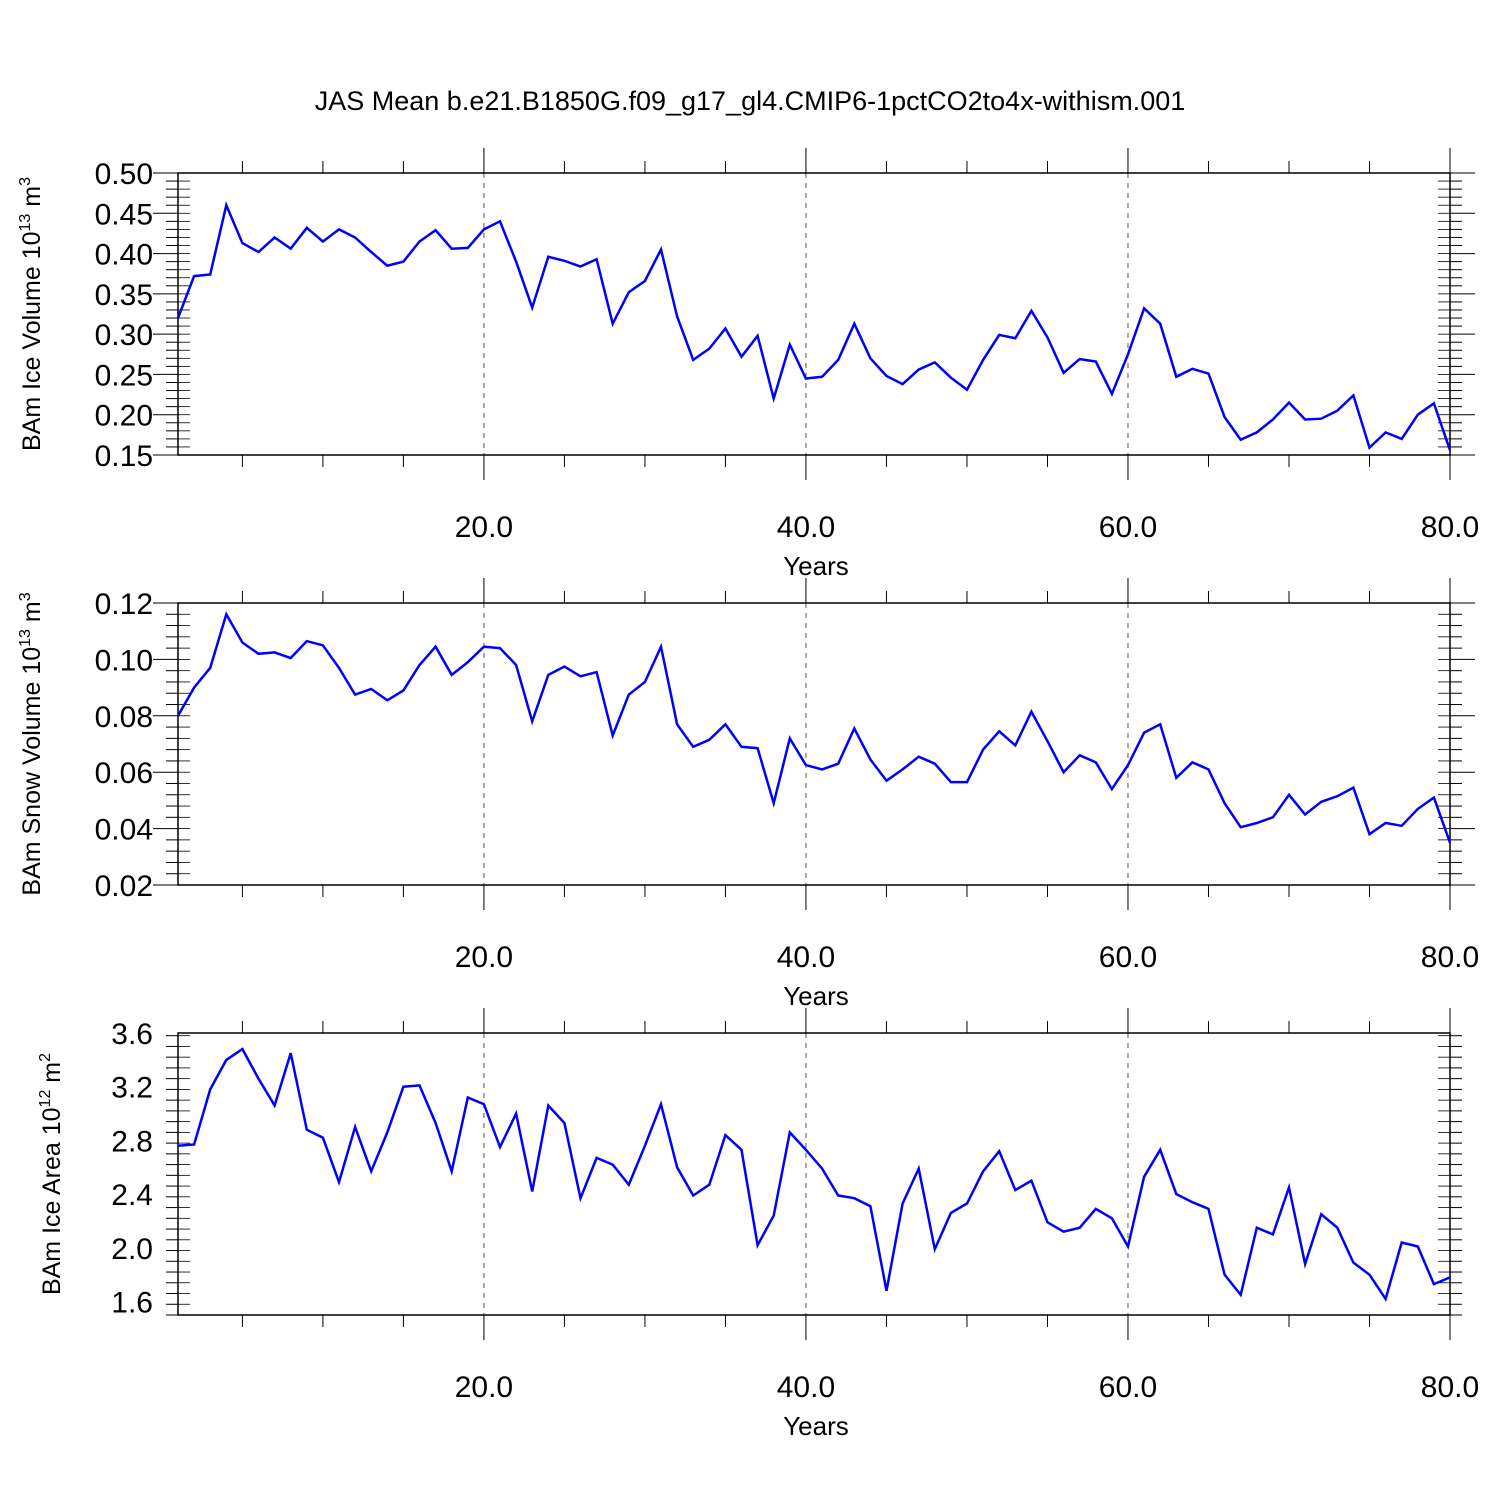 The image size is (1500, 1500). What do you see at coordinates (124, 255) in the screenshot?
I see `y-tick-label: 0.40` at bounding box center [124, 255].